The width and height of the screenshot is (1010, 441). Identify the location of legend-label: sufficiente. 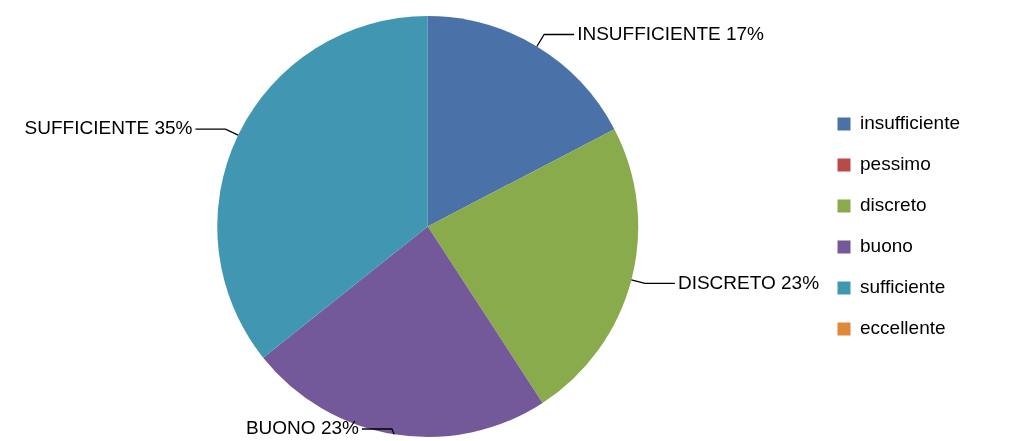
(903, 287).